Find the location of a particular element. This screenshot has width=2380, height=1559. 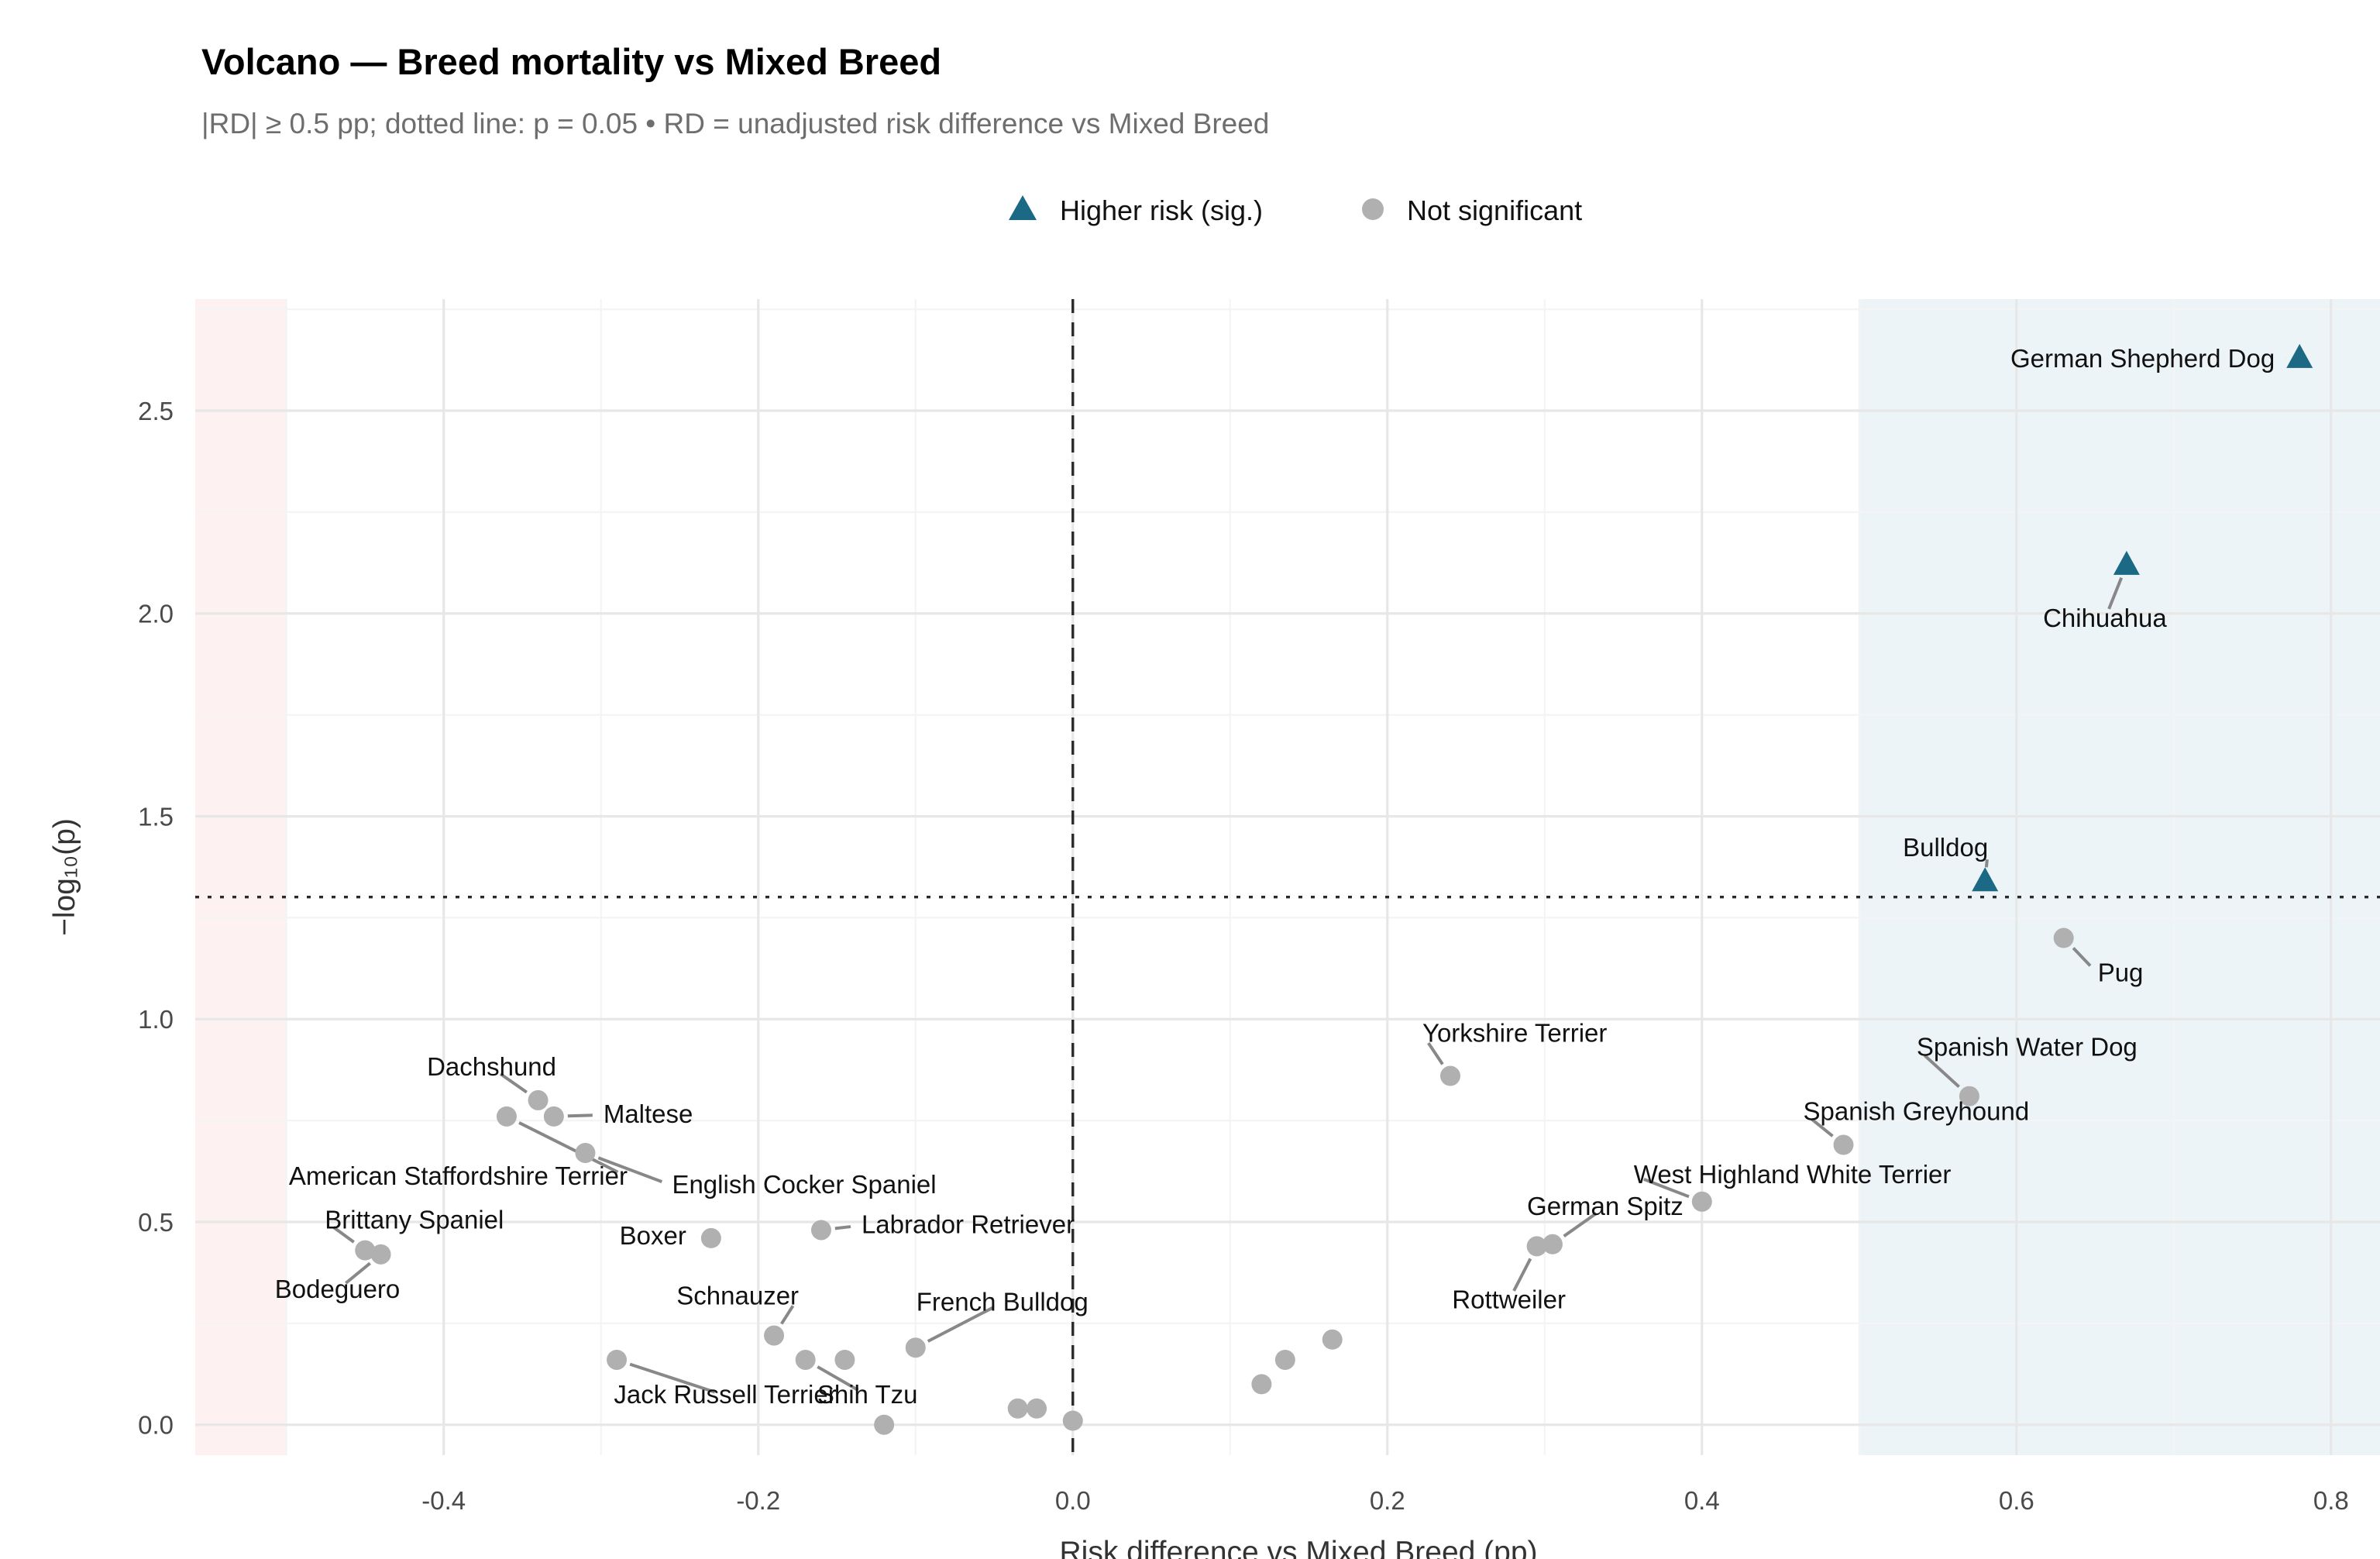

data-point-labrador-retriever is located at coordinates (821, 1230).